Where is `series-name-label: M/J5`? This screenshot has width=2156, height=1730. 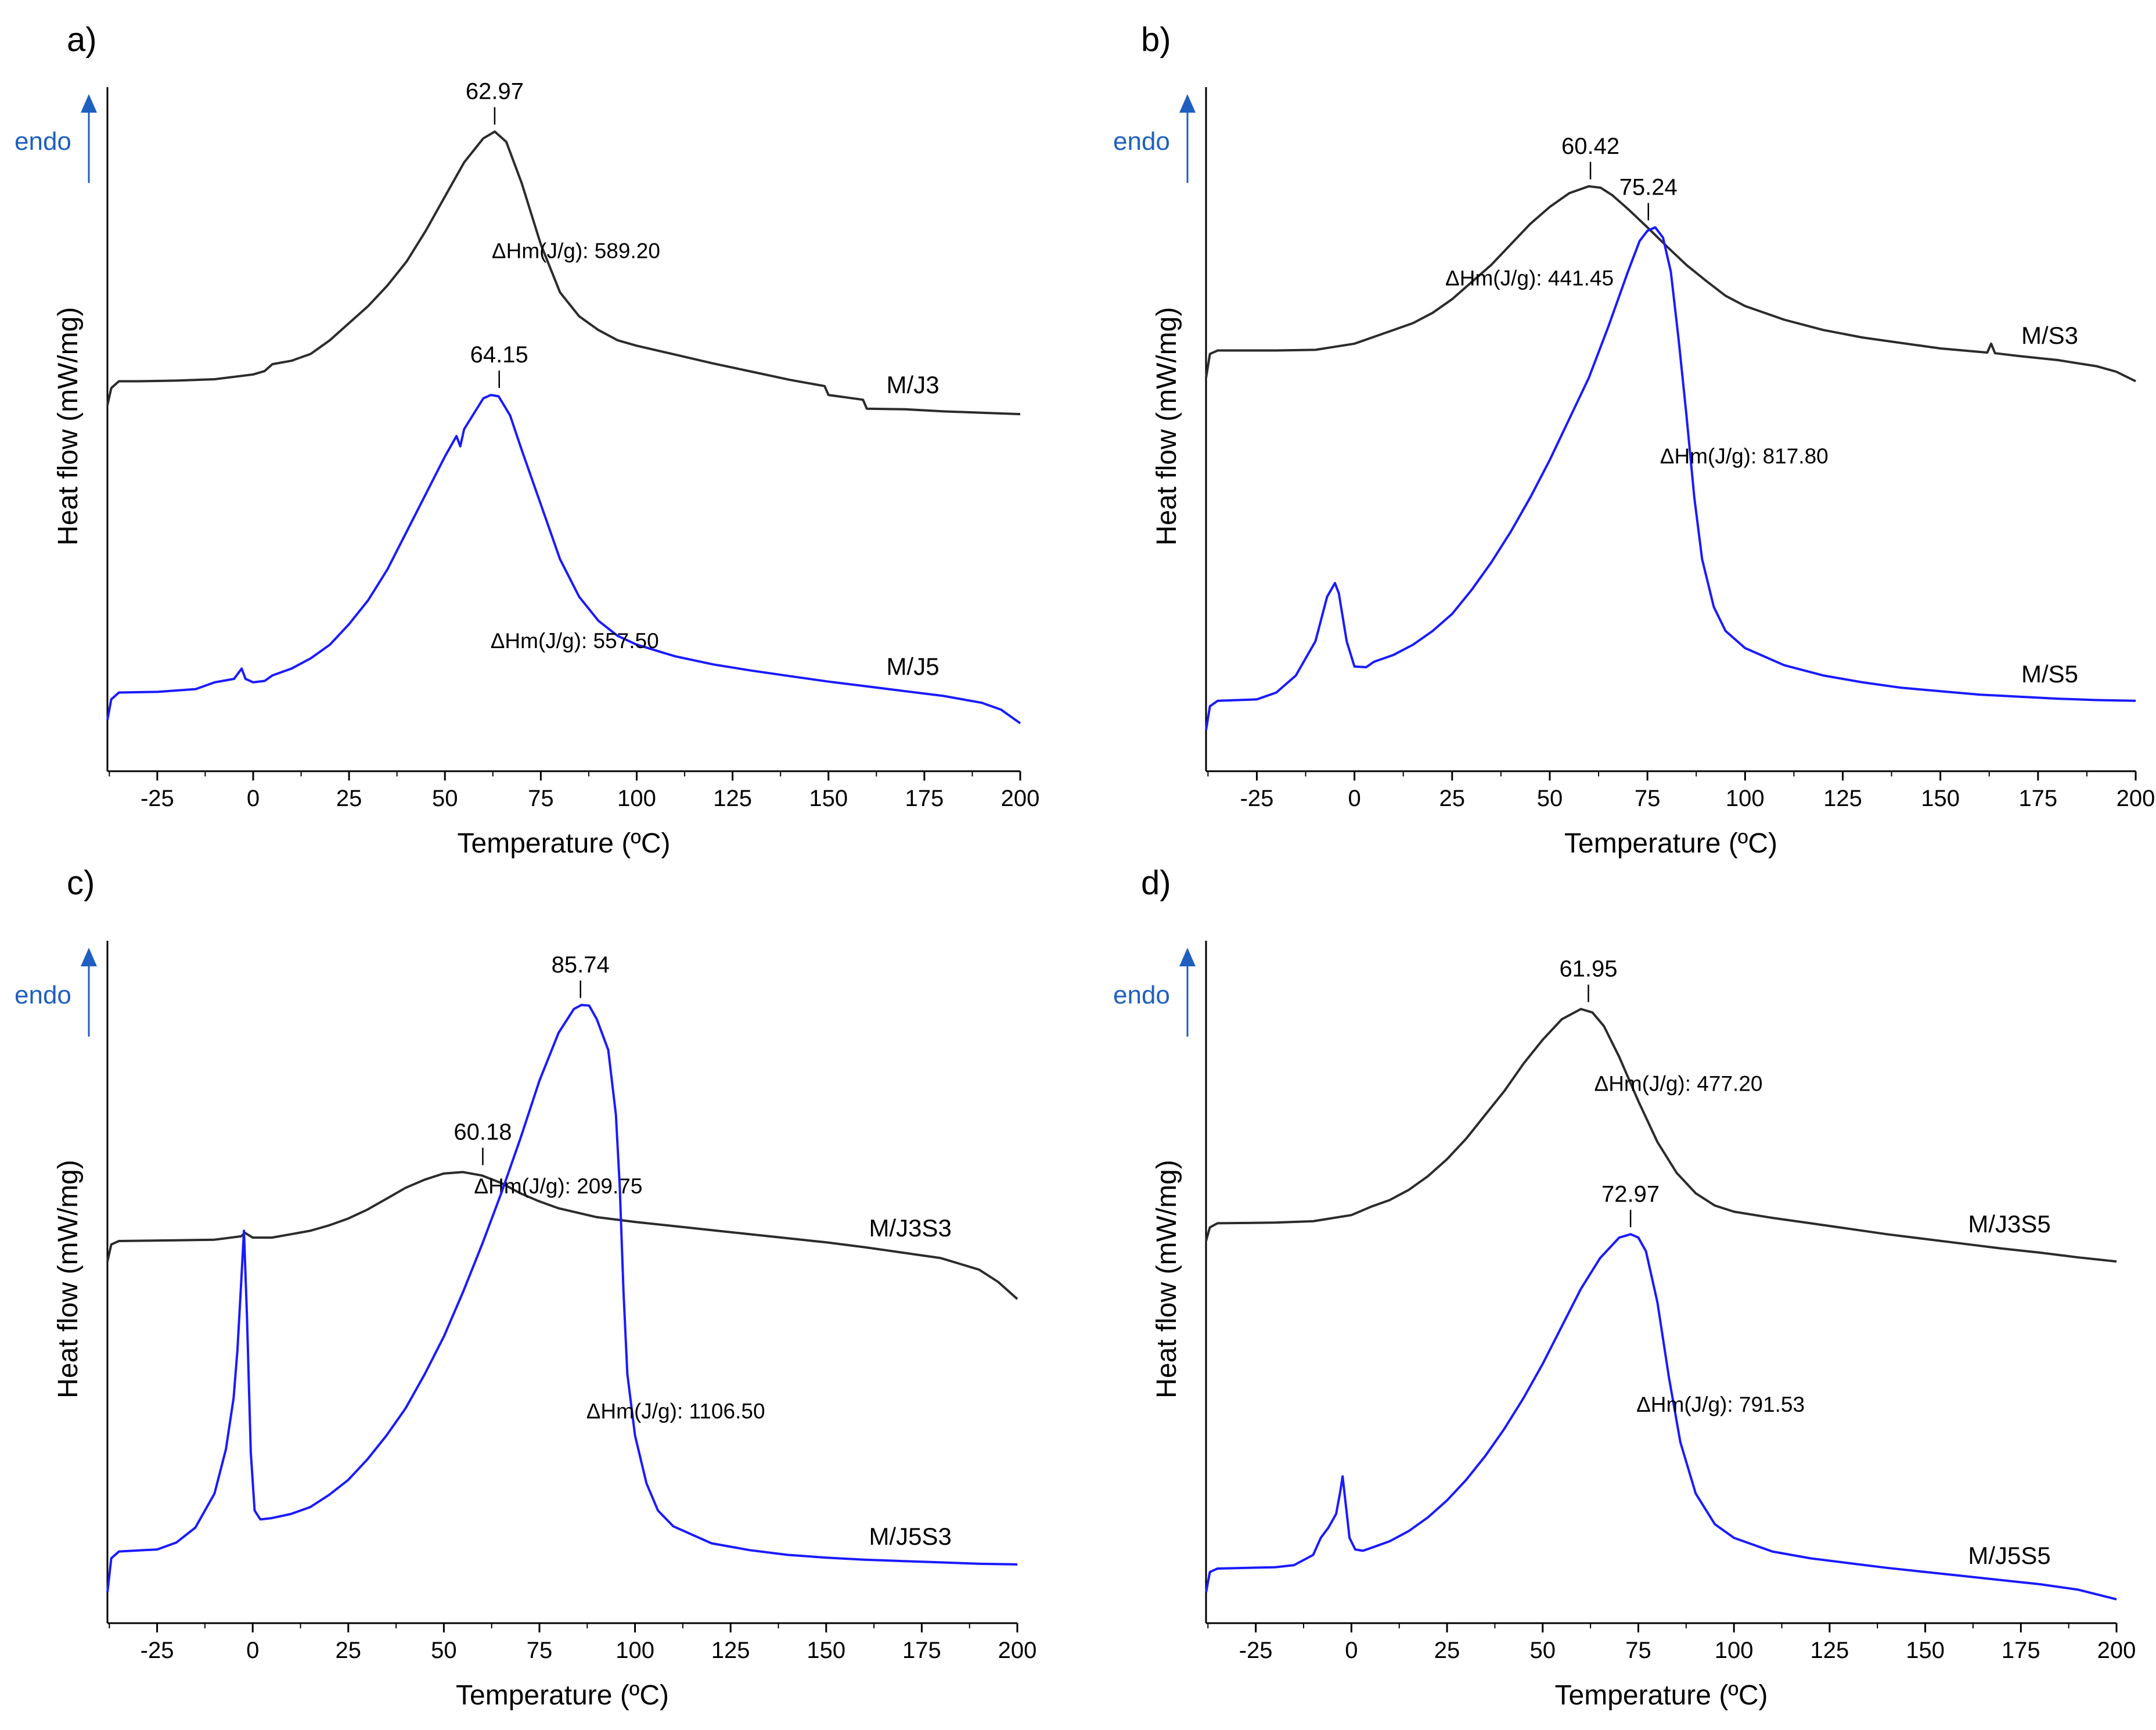 series-name-label: M/J5 is located at coordinates (913, 666).